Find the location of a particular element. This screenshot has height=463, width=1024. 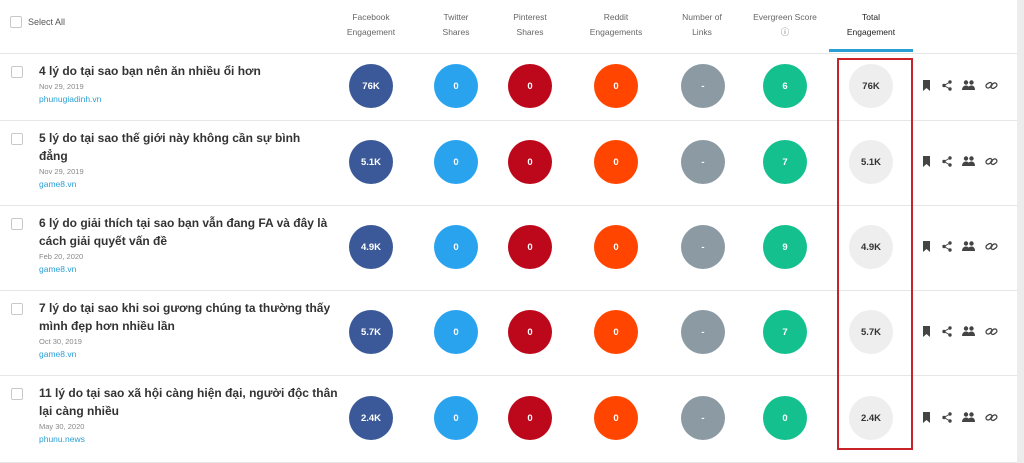

total-metric-badge: 2.4K is located at coordinates (871, 418).